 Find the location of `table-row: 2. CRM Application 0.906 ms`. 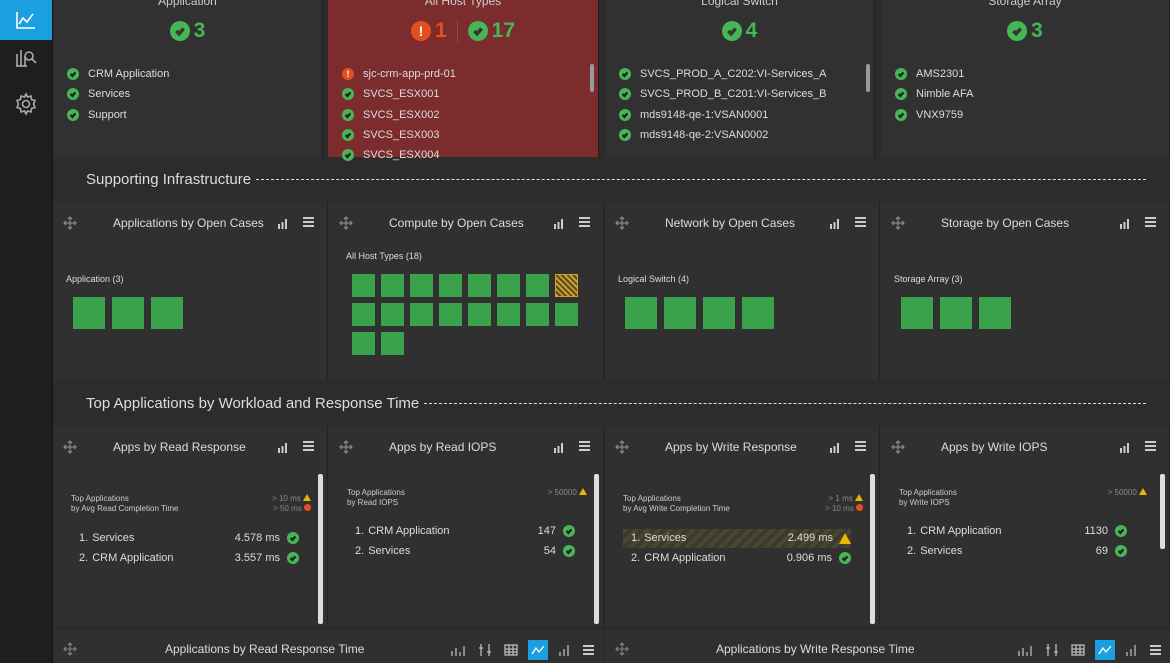

table-row: 2. CRM Application 0.906 ms is located at coordinates (741, 557).